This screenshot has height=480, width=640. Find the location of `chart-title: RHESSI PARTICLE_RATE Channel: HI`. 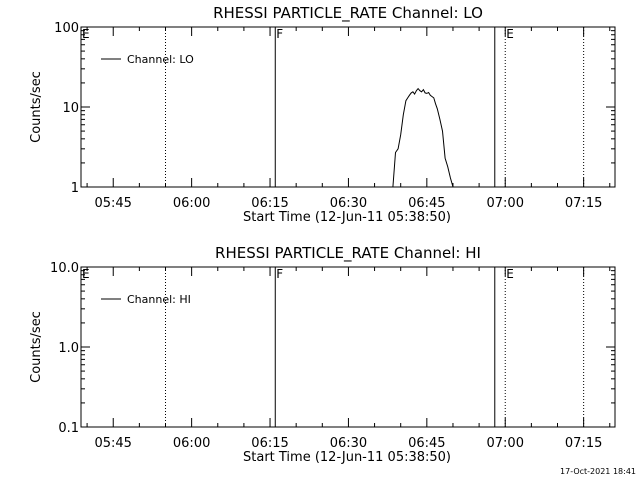

chart-title: RHESSI PARTICLE_RATE Channel: HI is located at coordinates (348, 253).